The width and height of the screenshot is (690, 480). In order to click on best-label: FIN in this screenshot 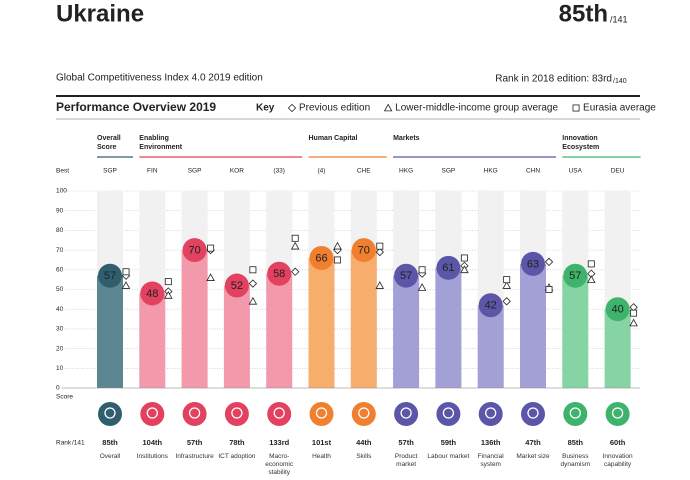, I will do `click(152, 171)`.